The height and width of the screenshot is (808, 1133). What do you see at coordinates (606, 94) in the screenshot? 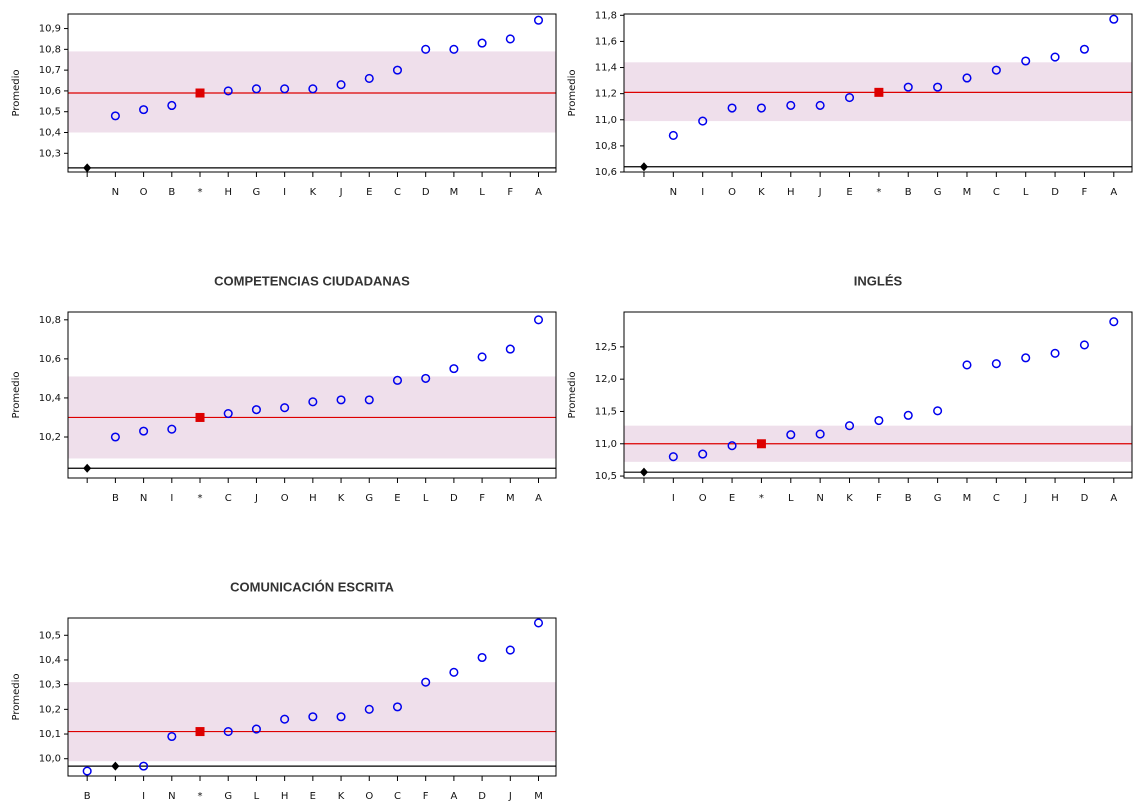
I see `y-tick-label: 11,2` at bounding box center [606, 94].